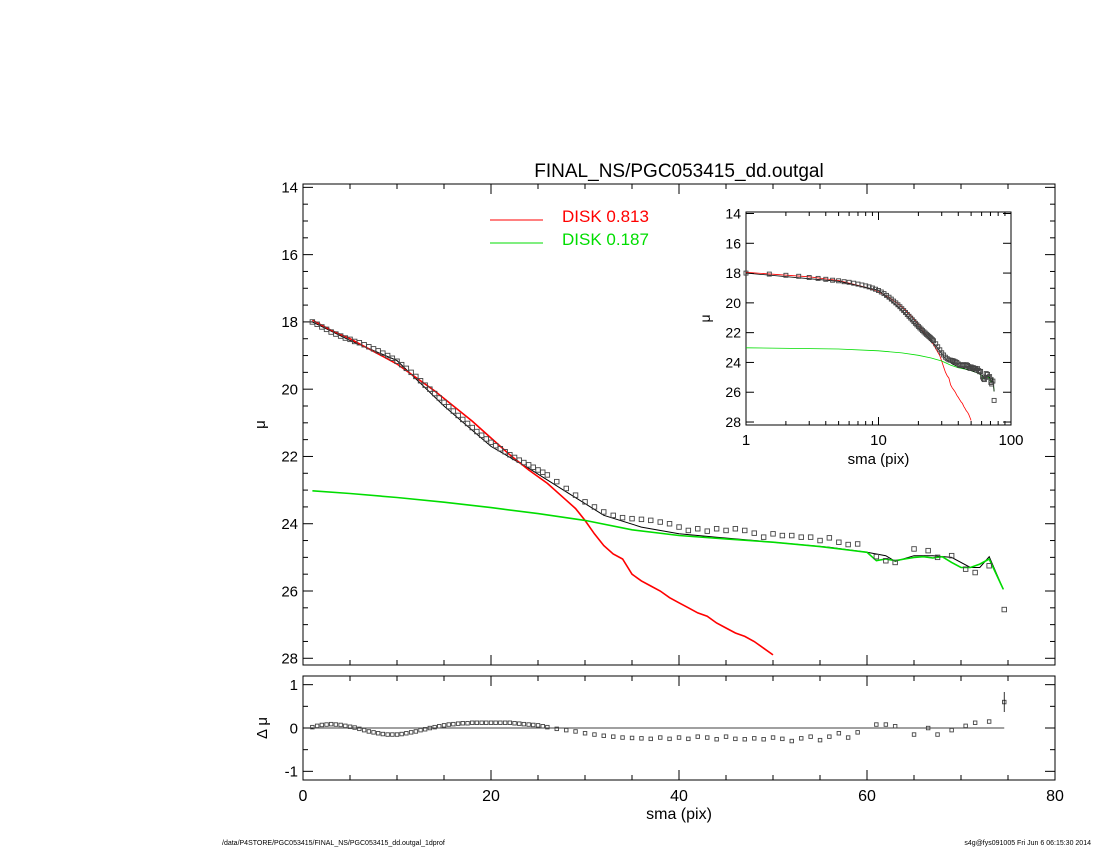 The image size is (1100, 850). Describe the element at coordinates (878, 440) in the screenshot. I see `inset-x-tick-label: 10` at that location.